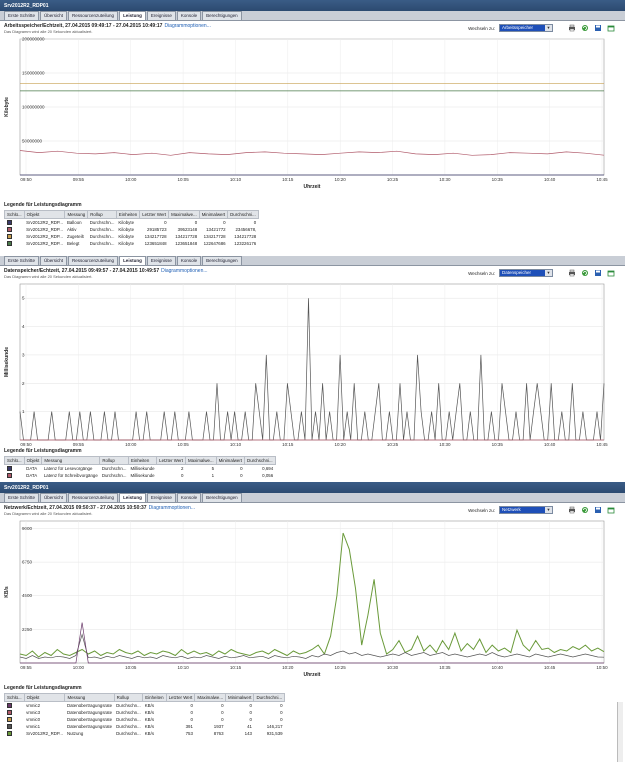  I want to click on legend-cell-avg: 123226176, so click(245, 243).